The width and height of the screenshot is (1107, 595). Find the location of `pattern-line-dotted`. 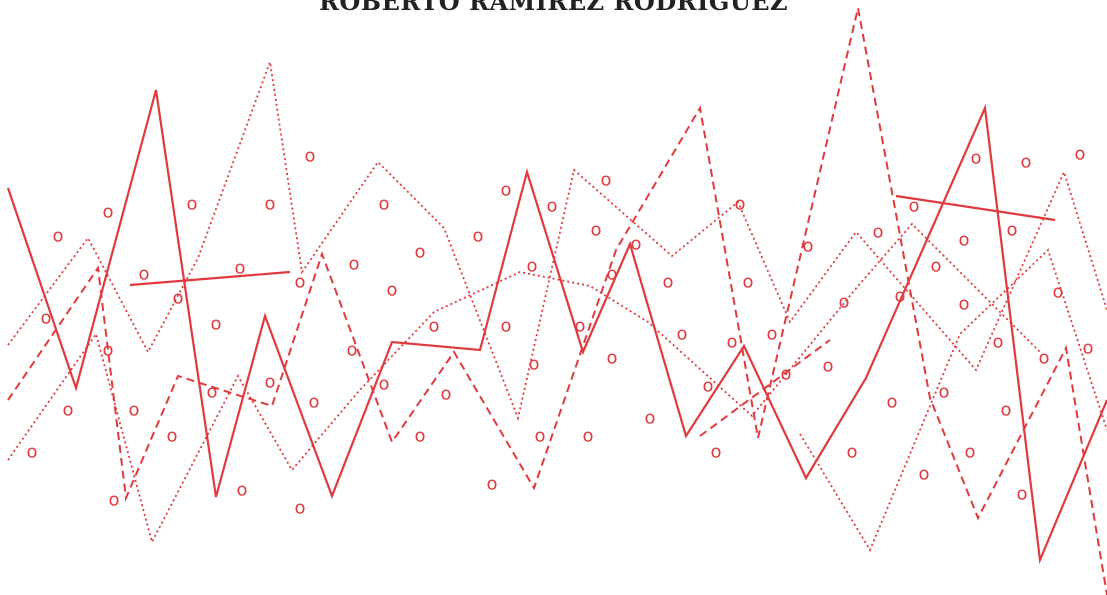

pattern-line-dotted is located at coordinates (953, 400).